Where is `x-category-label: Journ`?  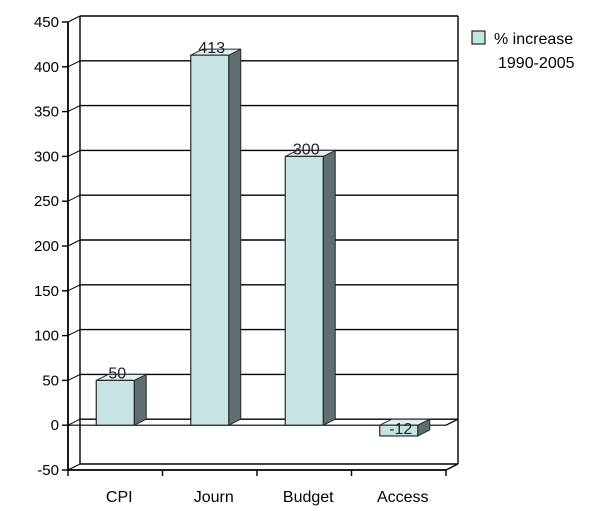
x-category-label: Journ is located at coordinates (214, 497).